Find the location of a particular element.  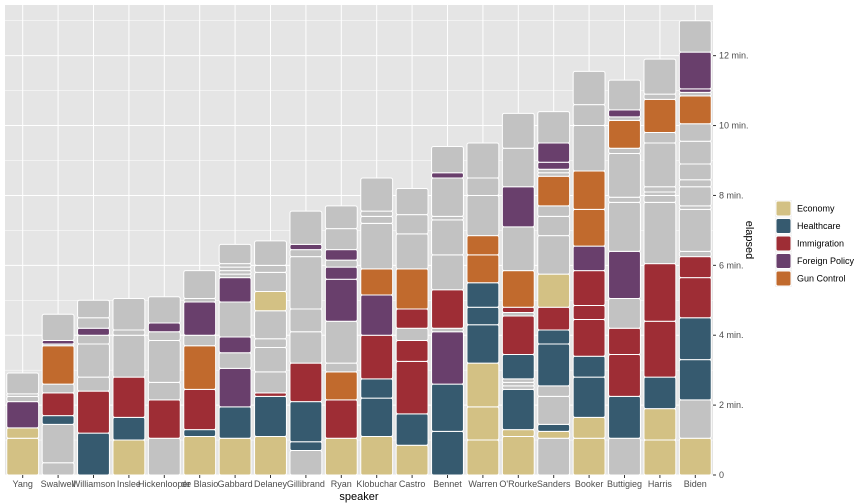

legend-key-economy is located at coordinates (783, 208).